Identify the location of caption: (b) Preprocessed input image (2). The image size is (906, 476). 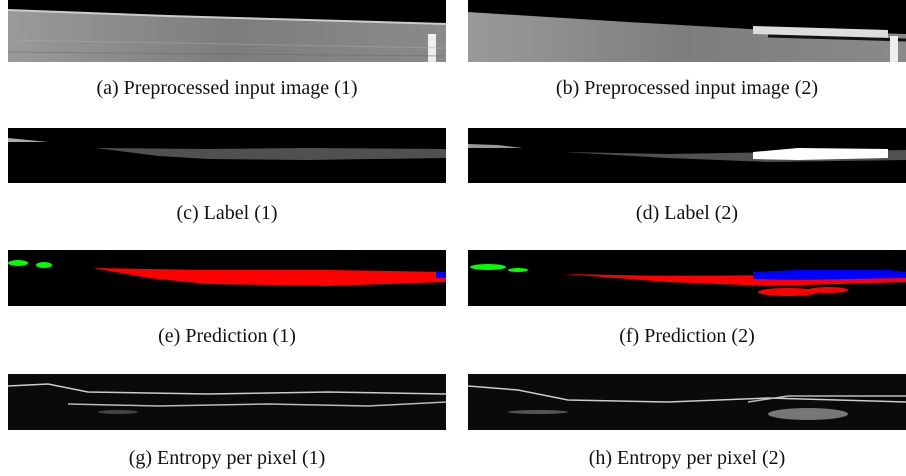
(687, 88).